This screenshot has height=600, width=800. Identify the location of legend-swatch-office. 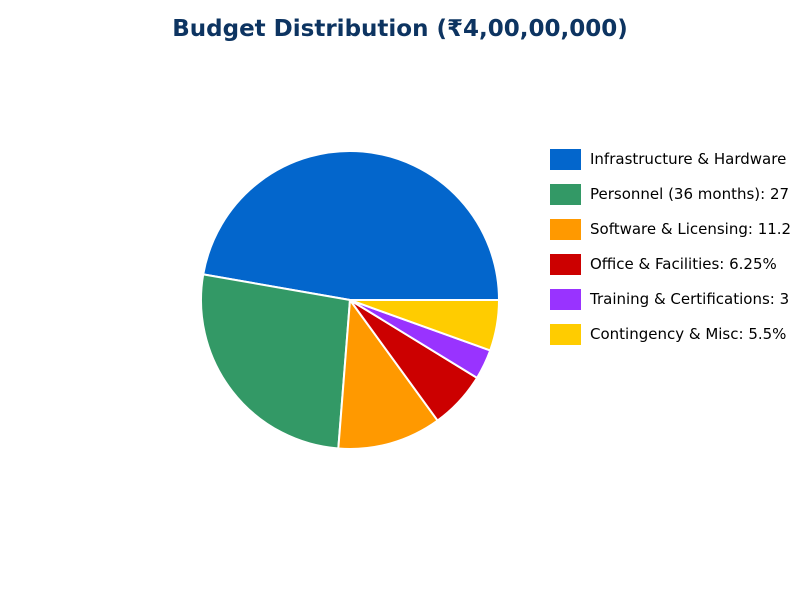
(565, 264).